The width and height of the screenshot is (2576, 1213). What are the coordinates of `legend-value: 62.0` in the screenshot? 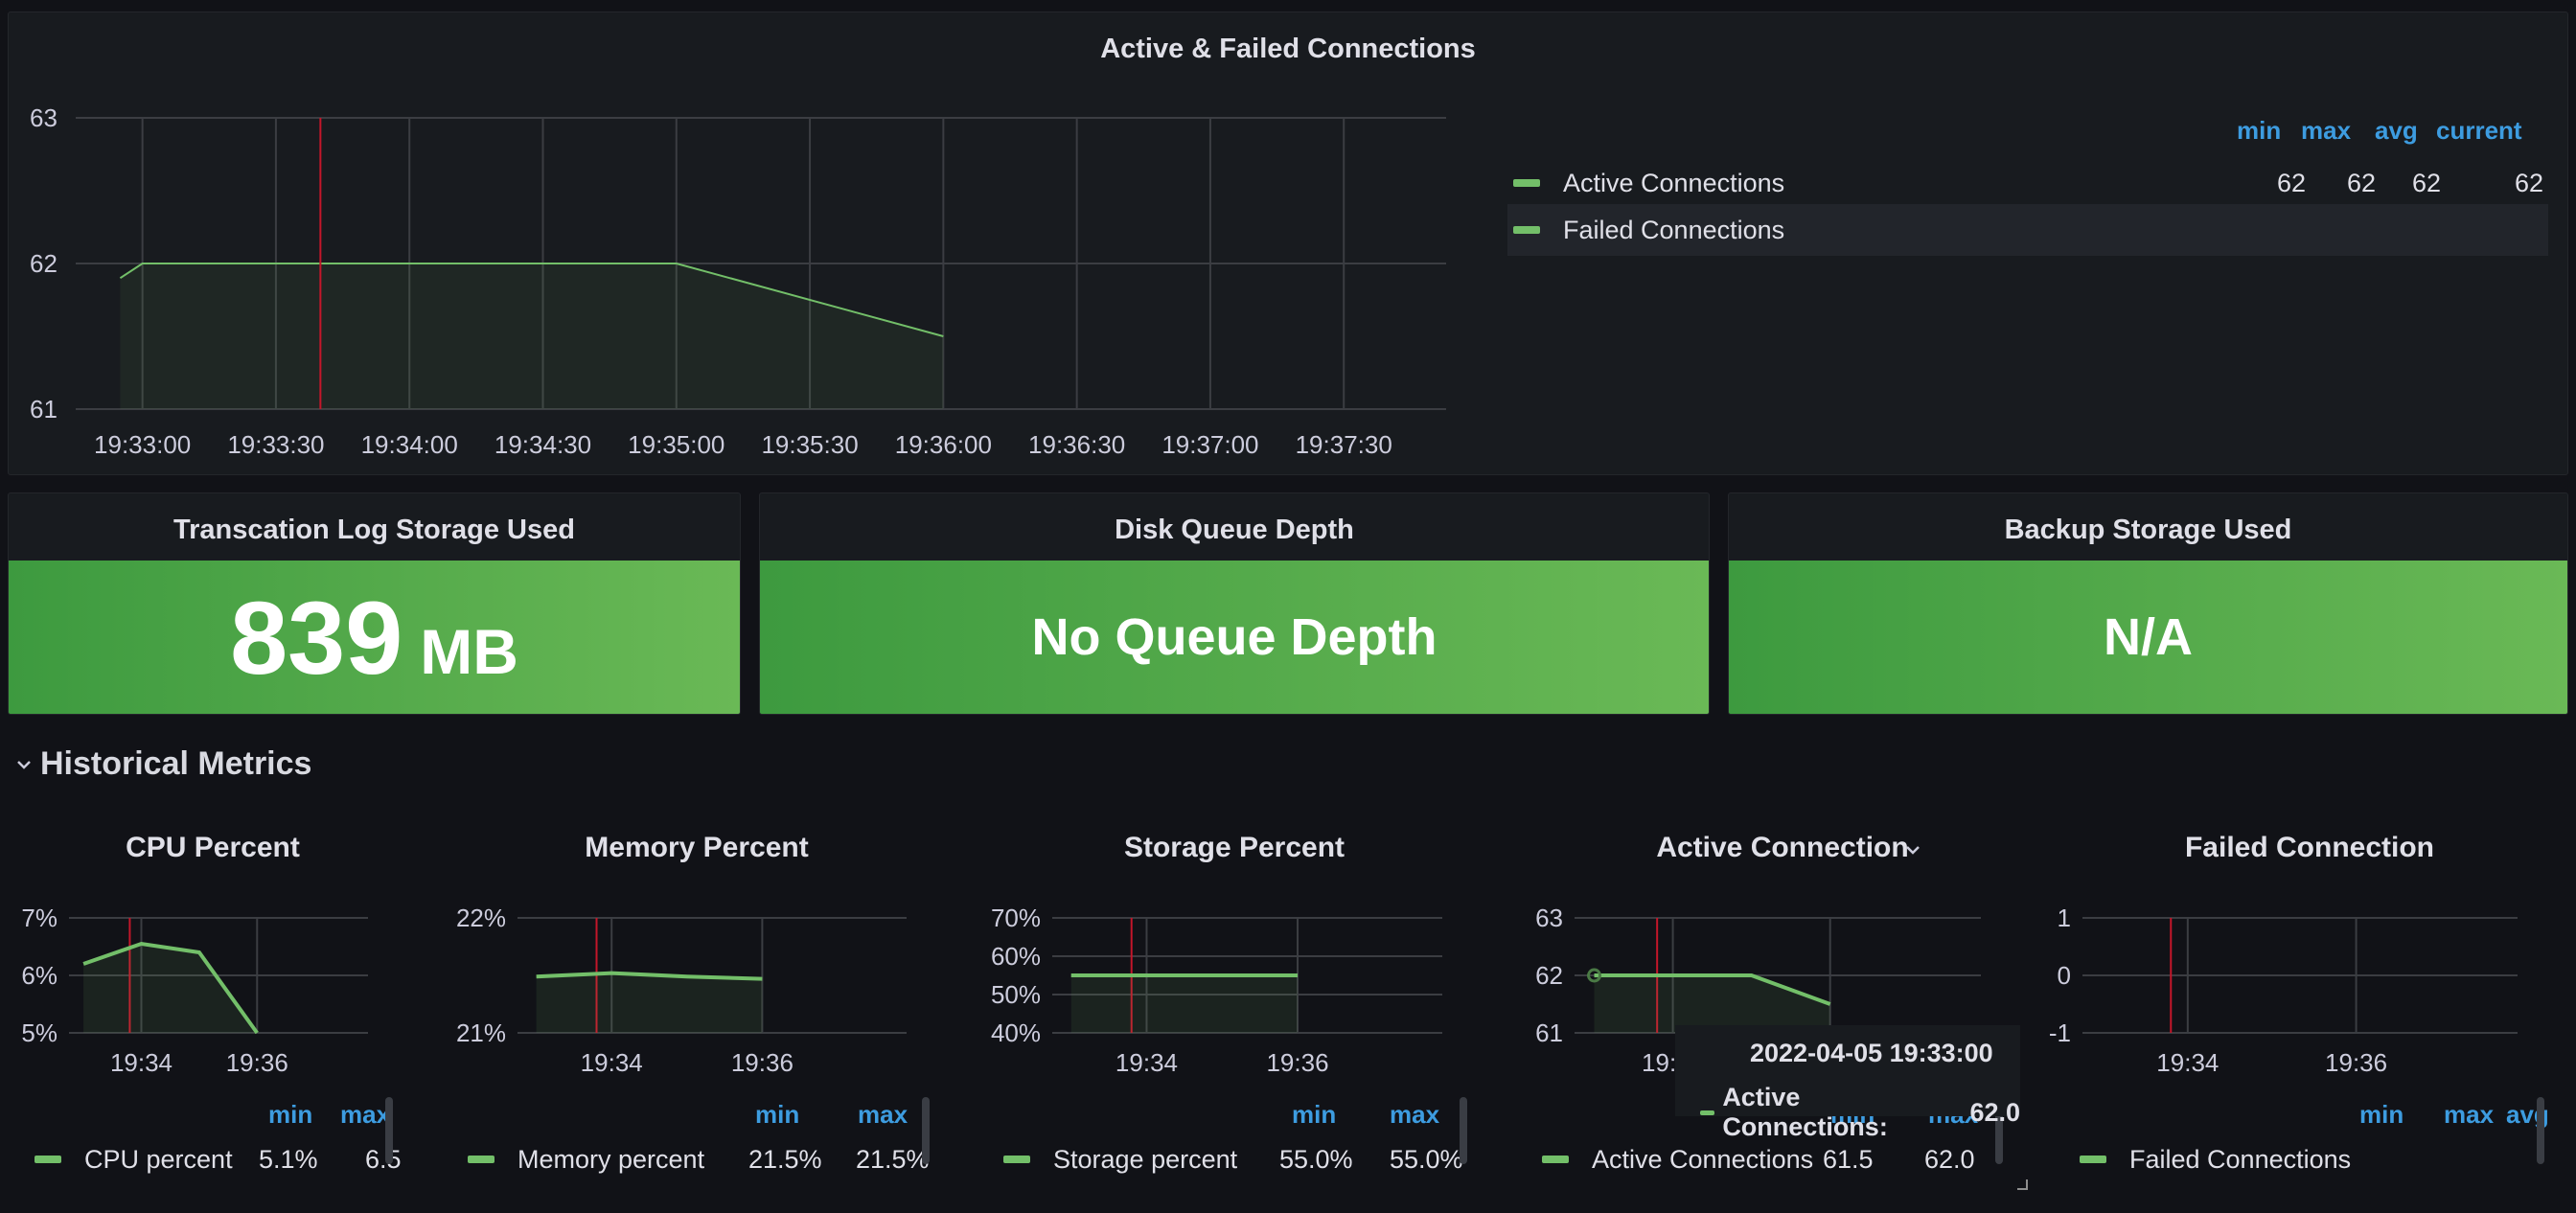 It's located at (1949, 1159).